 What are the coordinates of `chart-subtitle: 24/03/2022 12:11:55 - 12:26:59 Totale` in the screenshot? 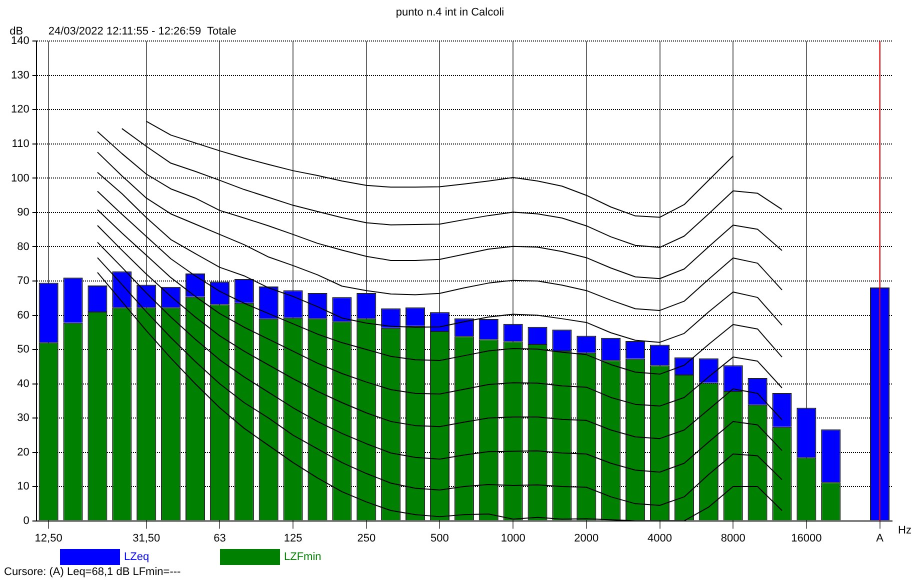 It's located at (142, 32).